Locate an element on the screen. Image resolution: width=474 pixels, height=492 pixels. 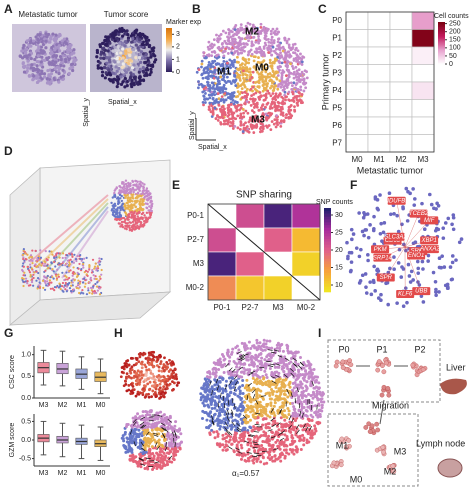
velocity-arrow is located at coordinates (166, 449).